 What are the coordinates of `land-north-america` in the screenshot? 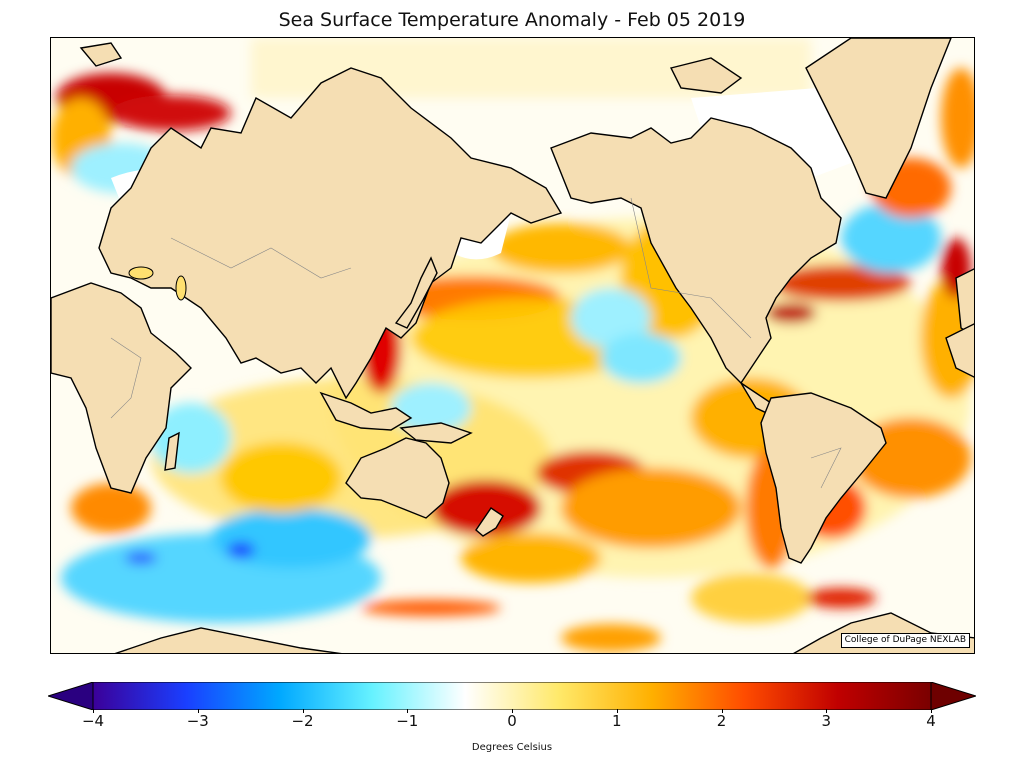 It's located at (696, 251).